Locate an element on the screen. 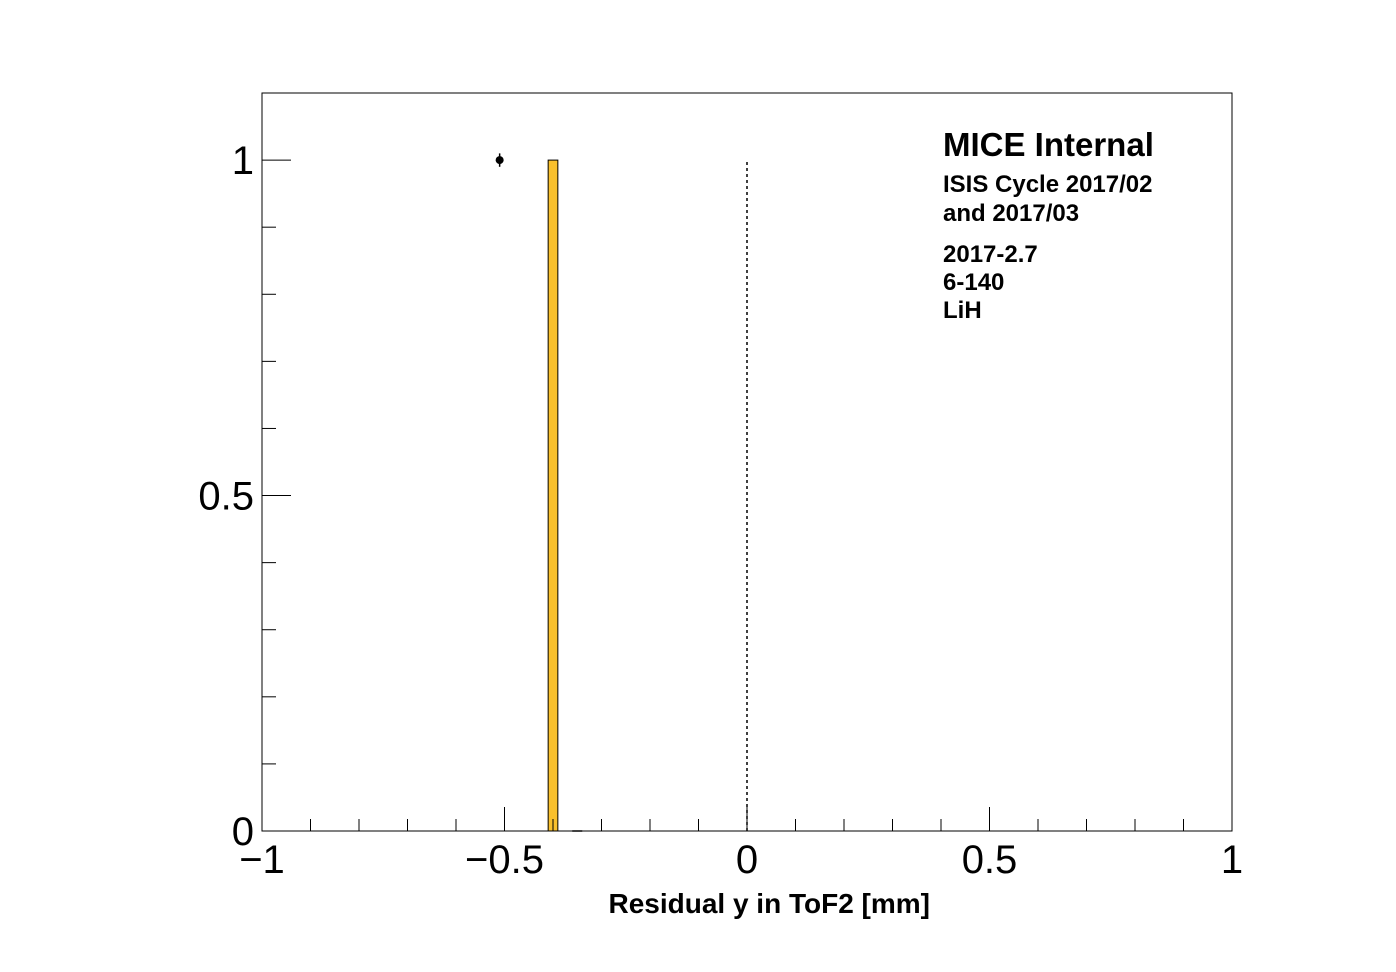 This screenshot has width=1396, height=972. annotation-dataset: 2017-2.7 is located at coordinates (990, 254).